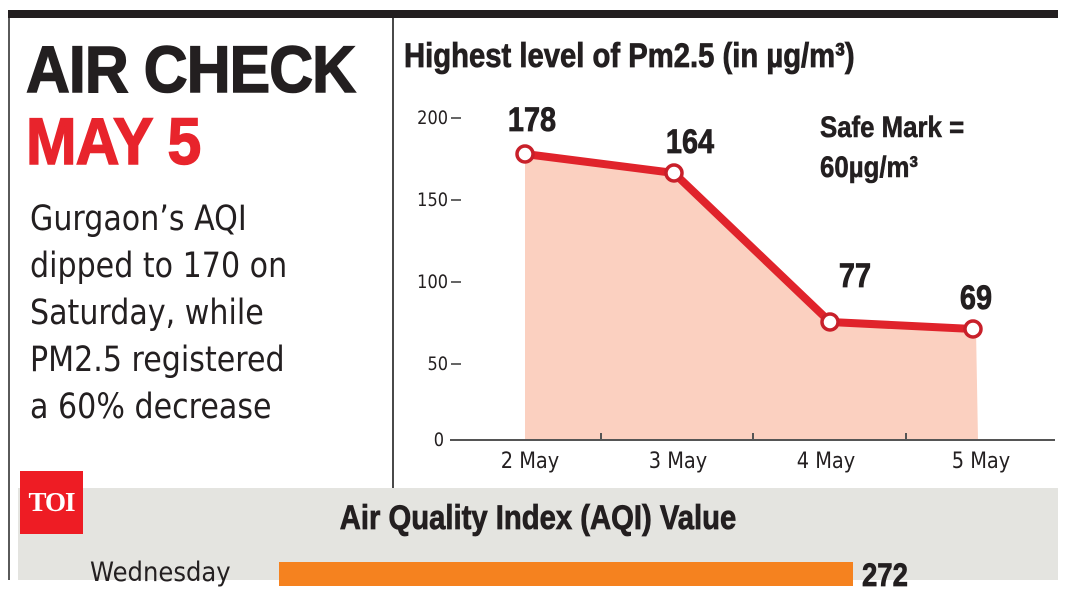  What do you see at coordinates (190, 69) in the screenshot?
I see `headline-title: AIR CHECK` at bounding box center [190, 69].